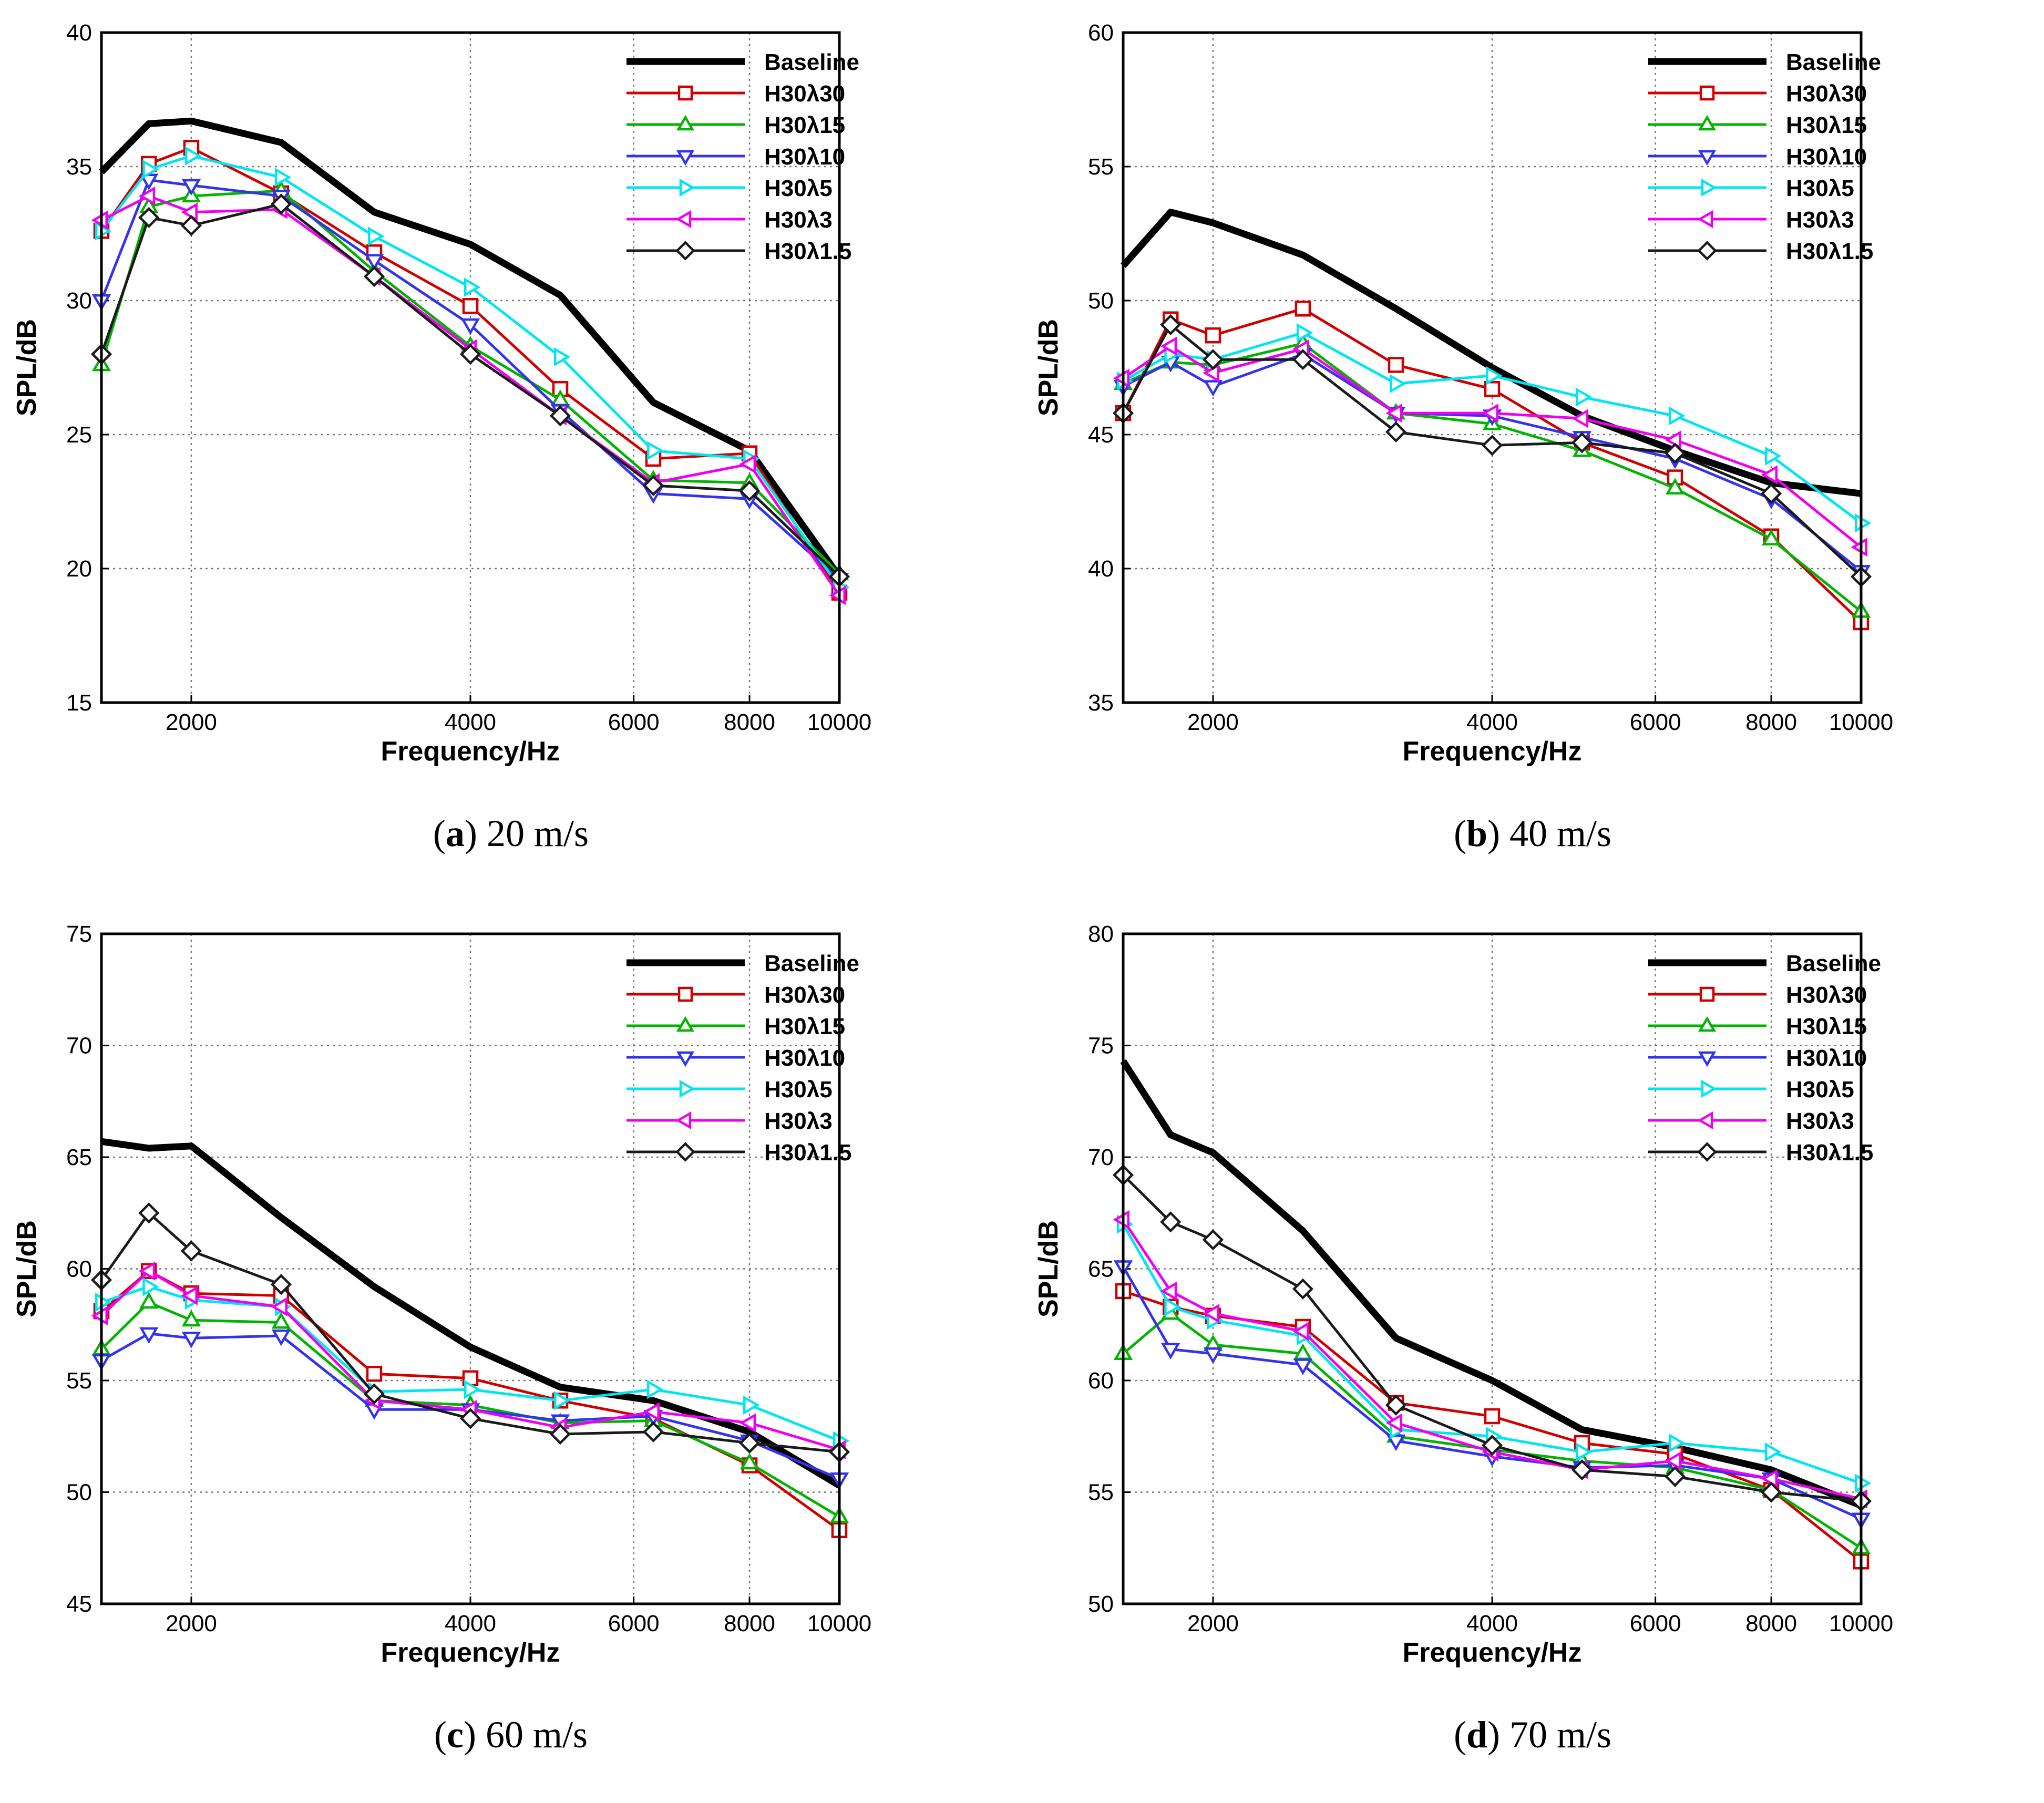 The width and height of the screenshot is (2044, 1803). I want to click on chart-c-legend-label-4: H30λ5, so click(799, 1090).